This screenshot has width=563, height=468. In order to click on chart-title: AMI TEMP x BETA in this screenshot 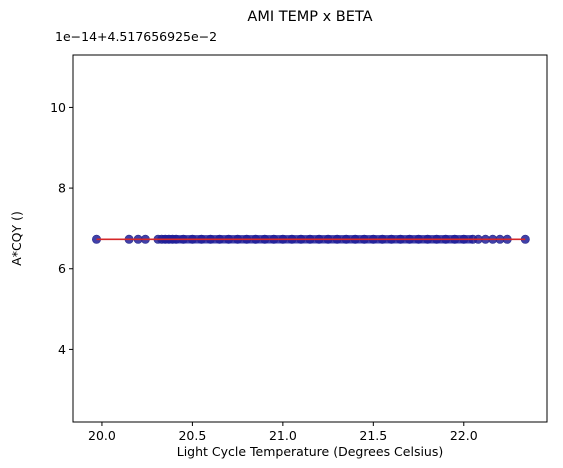, I will do `click(309, 17)`.